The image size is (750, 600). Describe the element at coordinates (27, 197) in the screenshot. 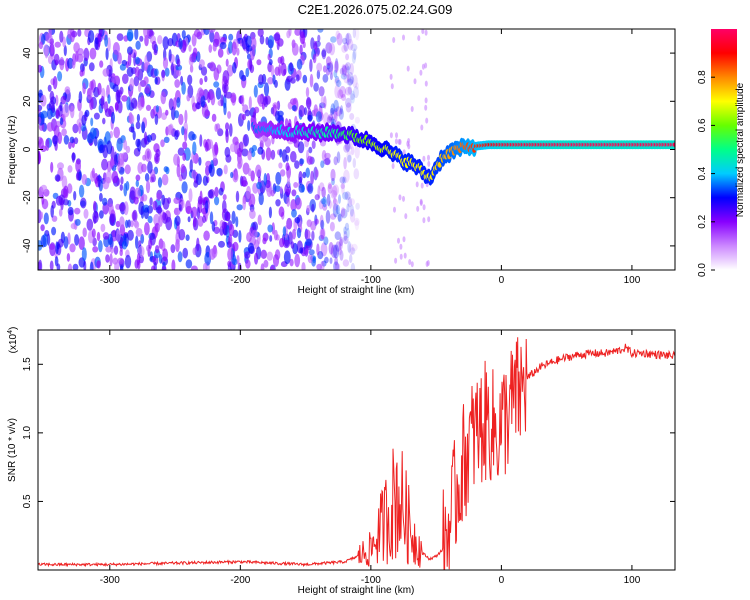

I see `y-tick-label: -20` at that location.